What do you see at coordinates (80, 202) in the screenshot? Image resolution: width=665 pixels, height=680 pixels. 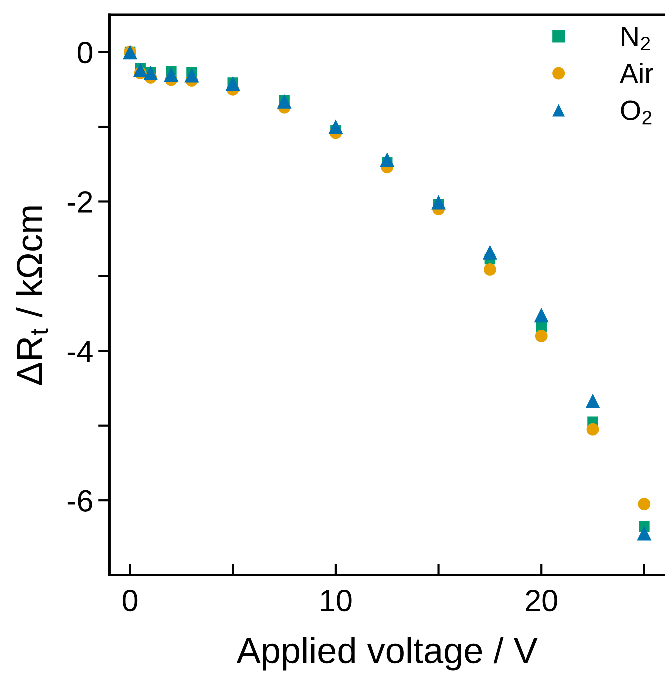 I see `y-tick-label: -2` at bounding box center [80, 202].